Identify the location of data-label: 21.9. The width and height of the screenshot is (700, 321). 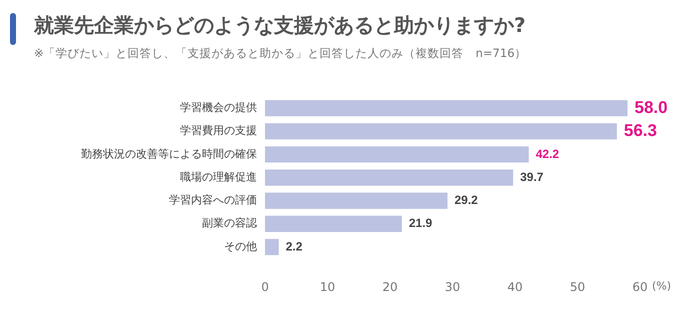
(420, 223).